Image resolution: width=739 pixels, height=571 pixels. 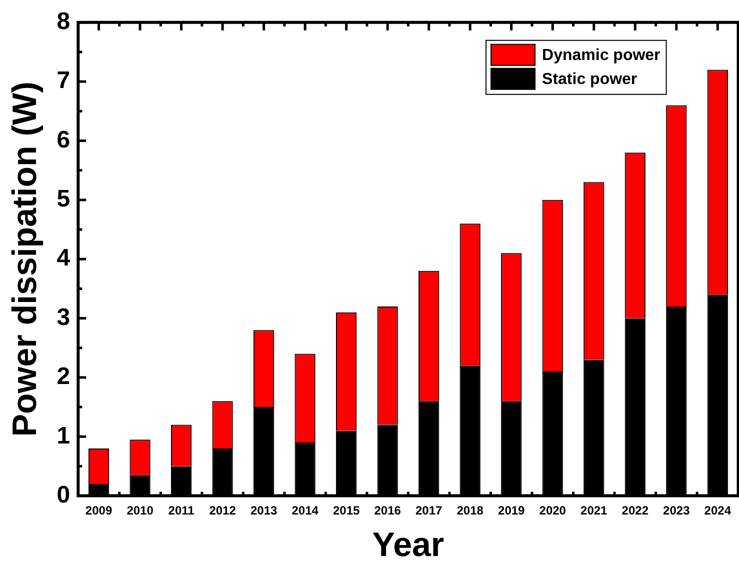 I want to click on y-tick-label: 2, so click(x=63, y=376).